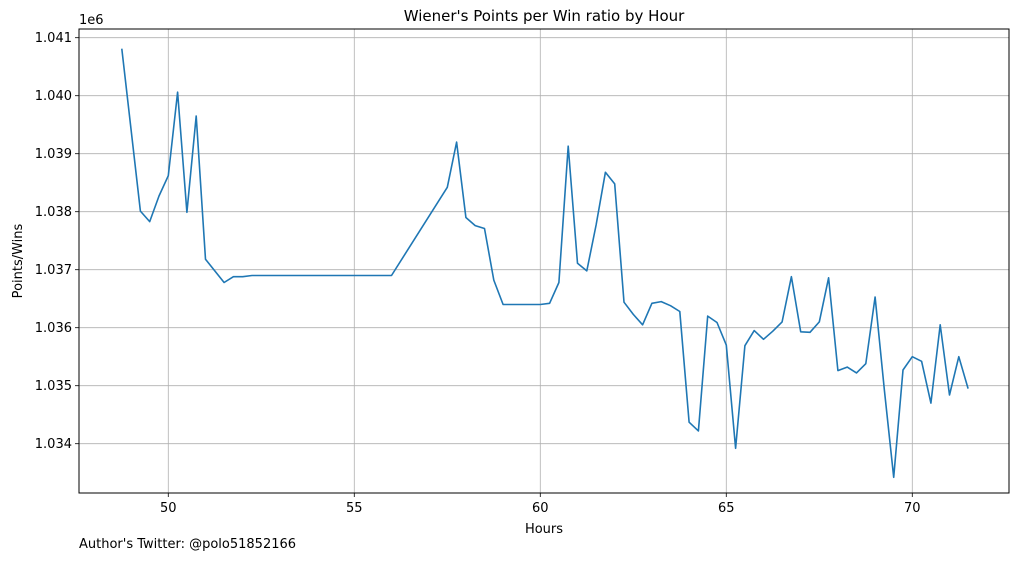 This screenshot has width=1019, height=562. What do you see at coordinates (53, 212) in the screenshot?
I see `y-tick-label: 1.038` at bounding box center [53, 212].